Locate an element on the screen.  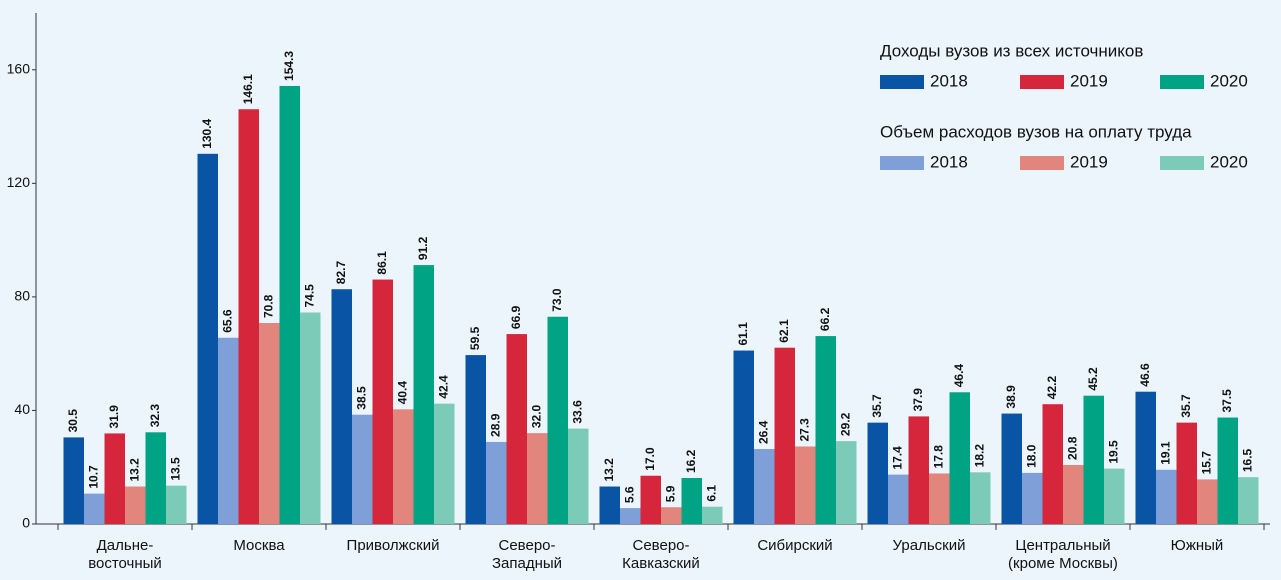
value-label: 32.3 is located at coordinates (155, 416).